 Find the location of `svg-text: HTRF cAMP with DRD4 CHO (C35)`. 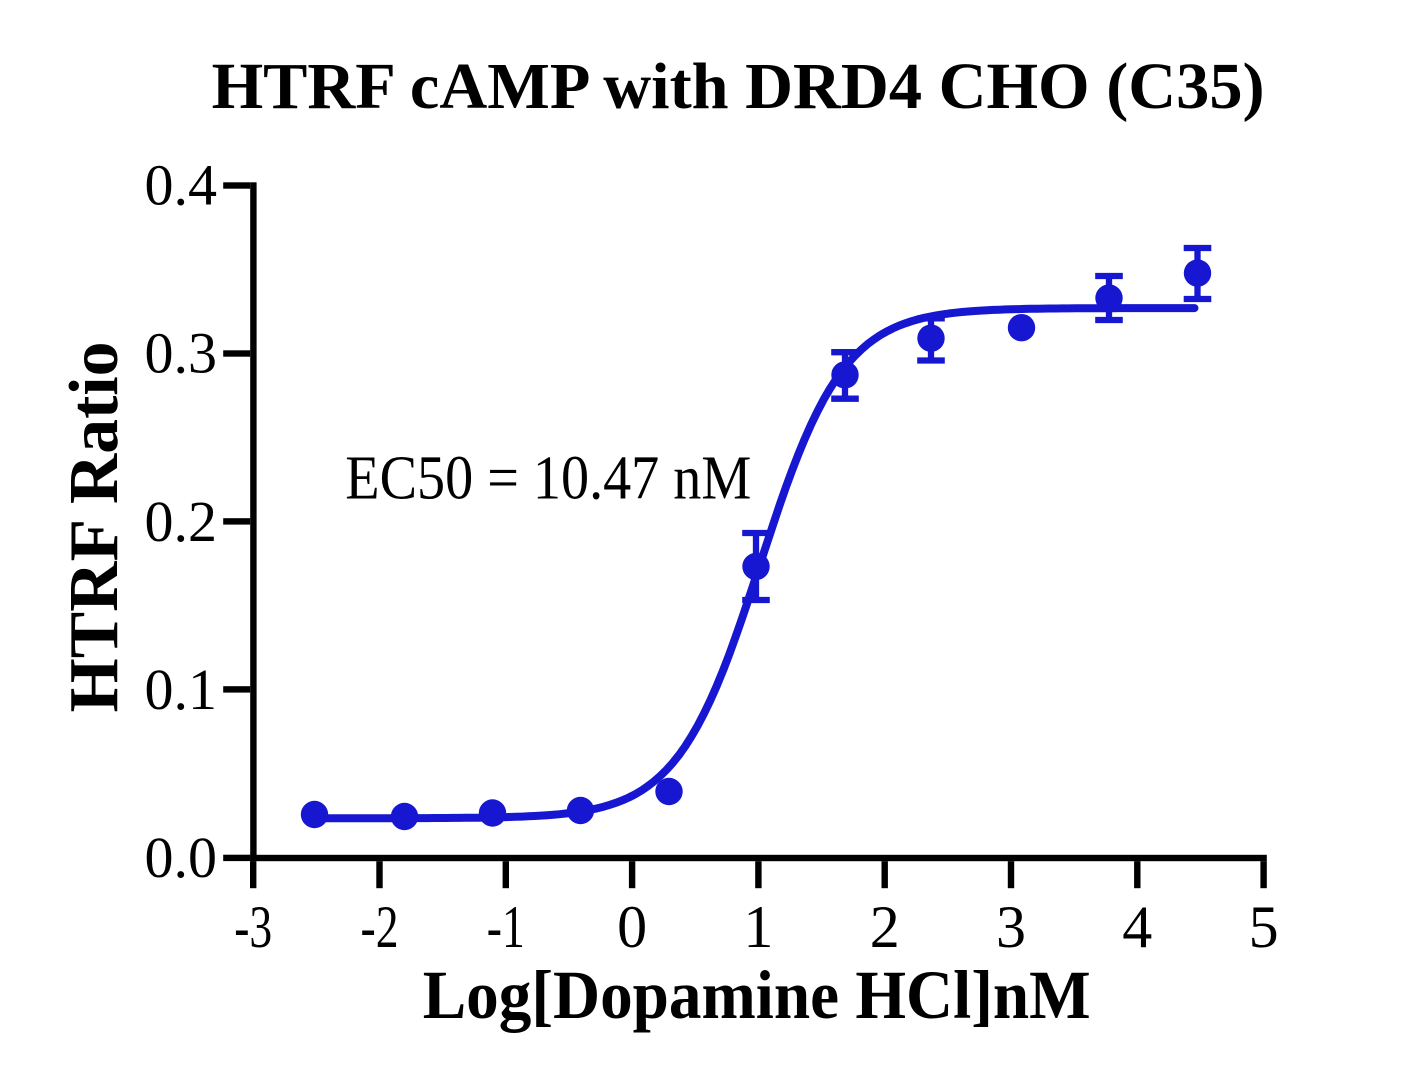

svg-text: HTRF cAMP with DRD4 CHO (C35) is located at coordinates (738, 86).